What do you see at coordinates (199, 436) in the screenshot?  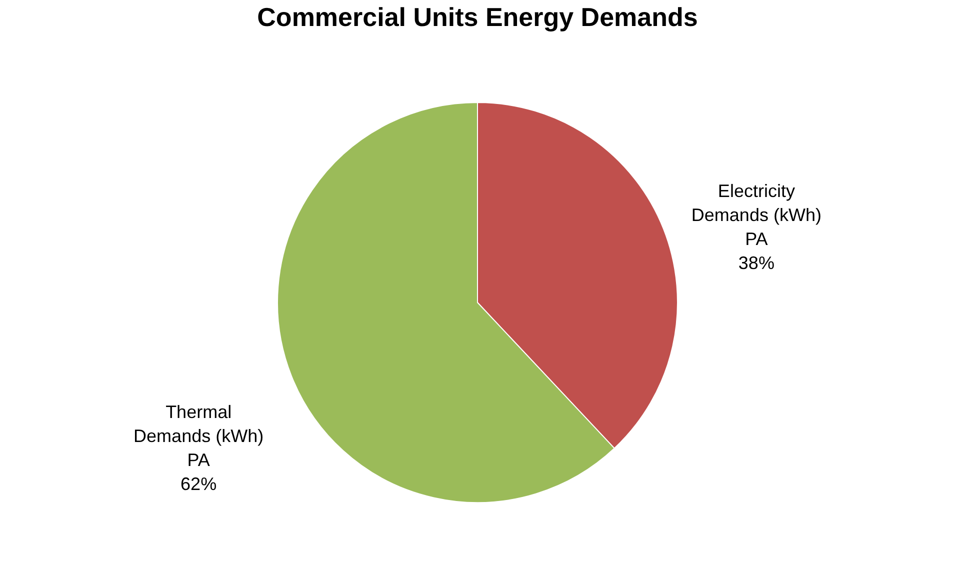 I see `slice-label: Thermal Demands (kWh) PA` at bounding box center [199, 436].